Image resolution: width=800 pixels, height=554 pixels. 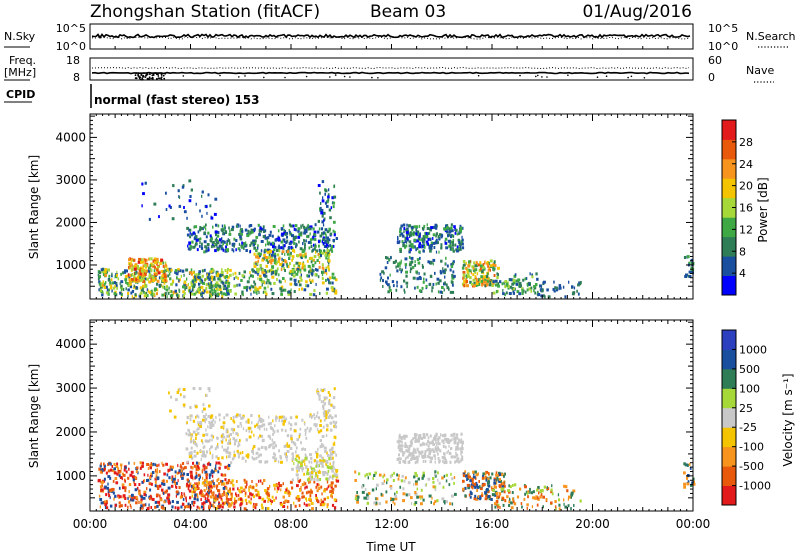 What do you see at coordinates (729, 227) in the screenshot?
I see `colorbar-swatch` at bounding box center [729, 227].